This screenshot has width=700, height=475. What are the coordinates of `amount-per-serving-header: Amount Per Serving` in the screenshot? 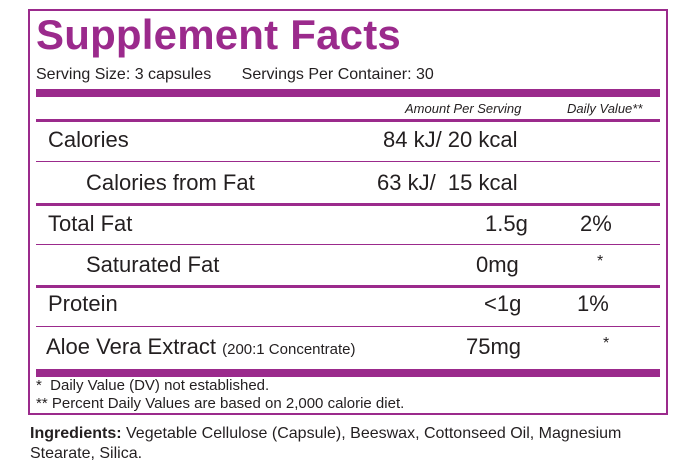 It's located at (463, 108).